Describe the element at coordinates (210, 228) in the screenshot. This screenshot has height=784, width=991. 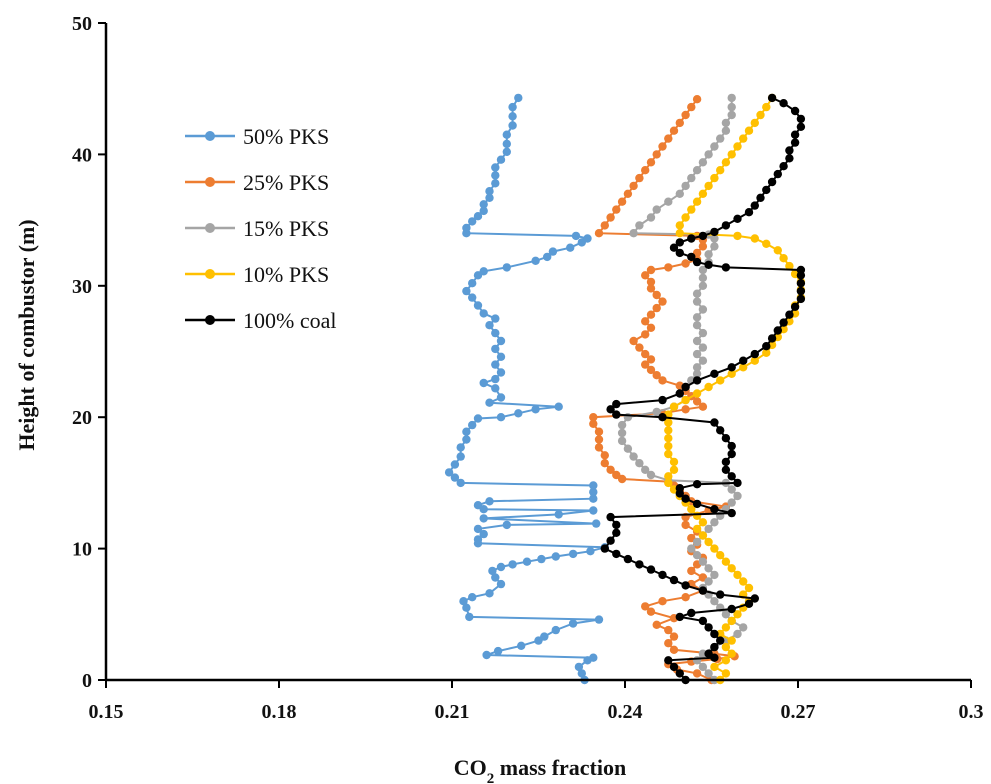
I see `legend-swatch-marker` at that location.